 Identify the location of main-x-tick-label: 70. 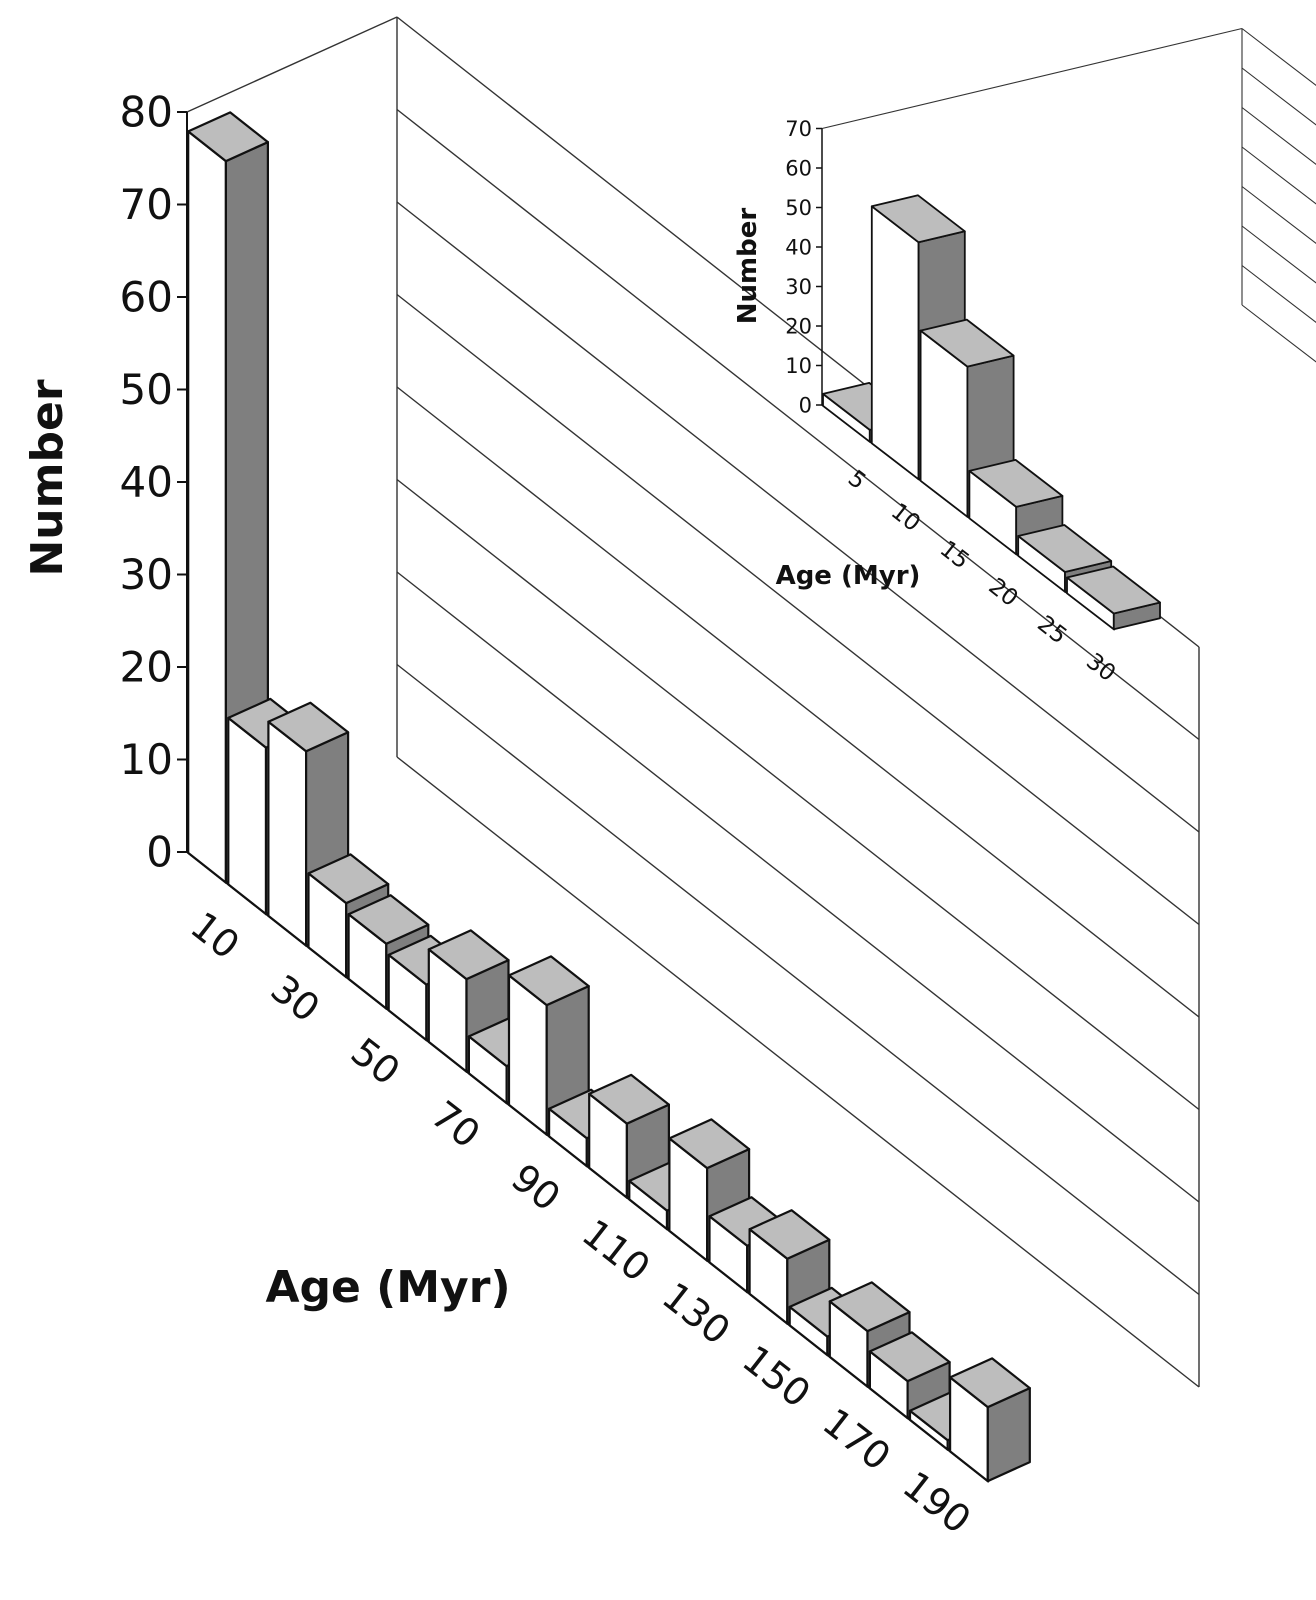
(455, 1124).